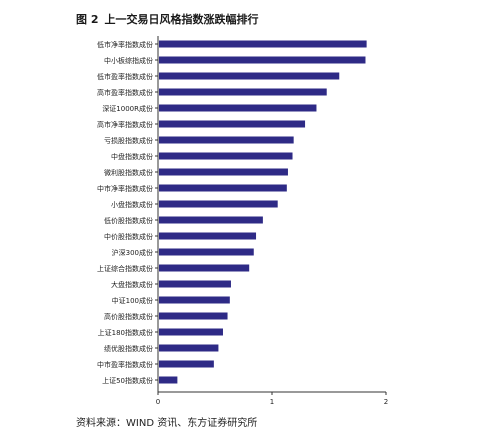  I want to click on category-label: 高价股指数成份, so click(128, 316).